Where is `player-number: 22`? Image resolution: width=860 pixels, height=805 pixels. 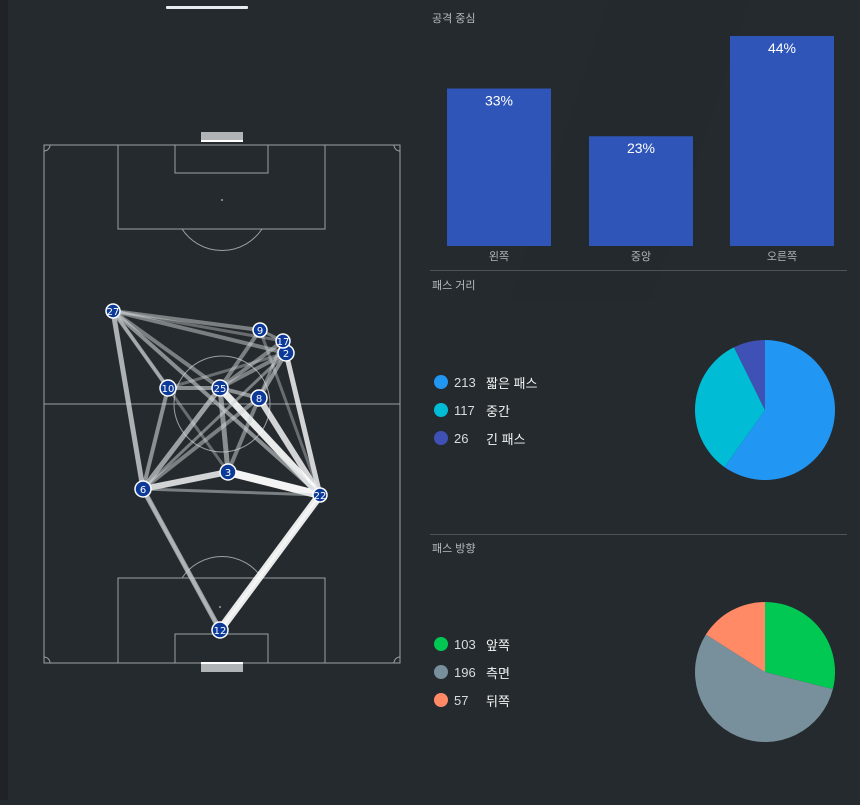 player-number: 22 is located at coordinates (320, 496).